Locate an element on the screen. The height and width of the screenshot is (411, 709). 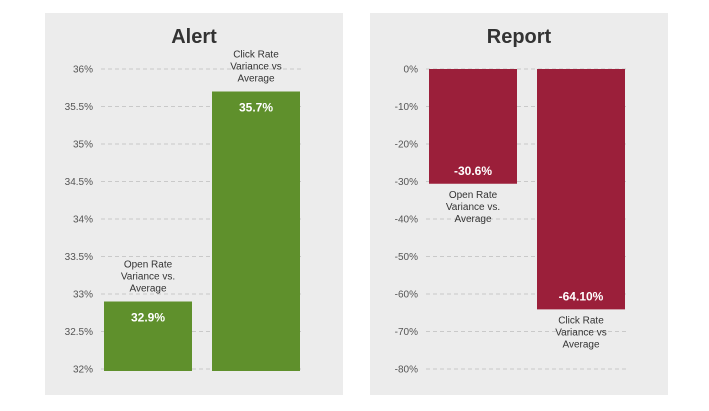
y-tick-label: 33% is located at coordinates (83, 295).